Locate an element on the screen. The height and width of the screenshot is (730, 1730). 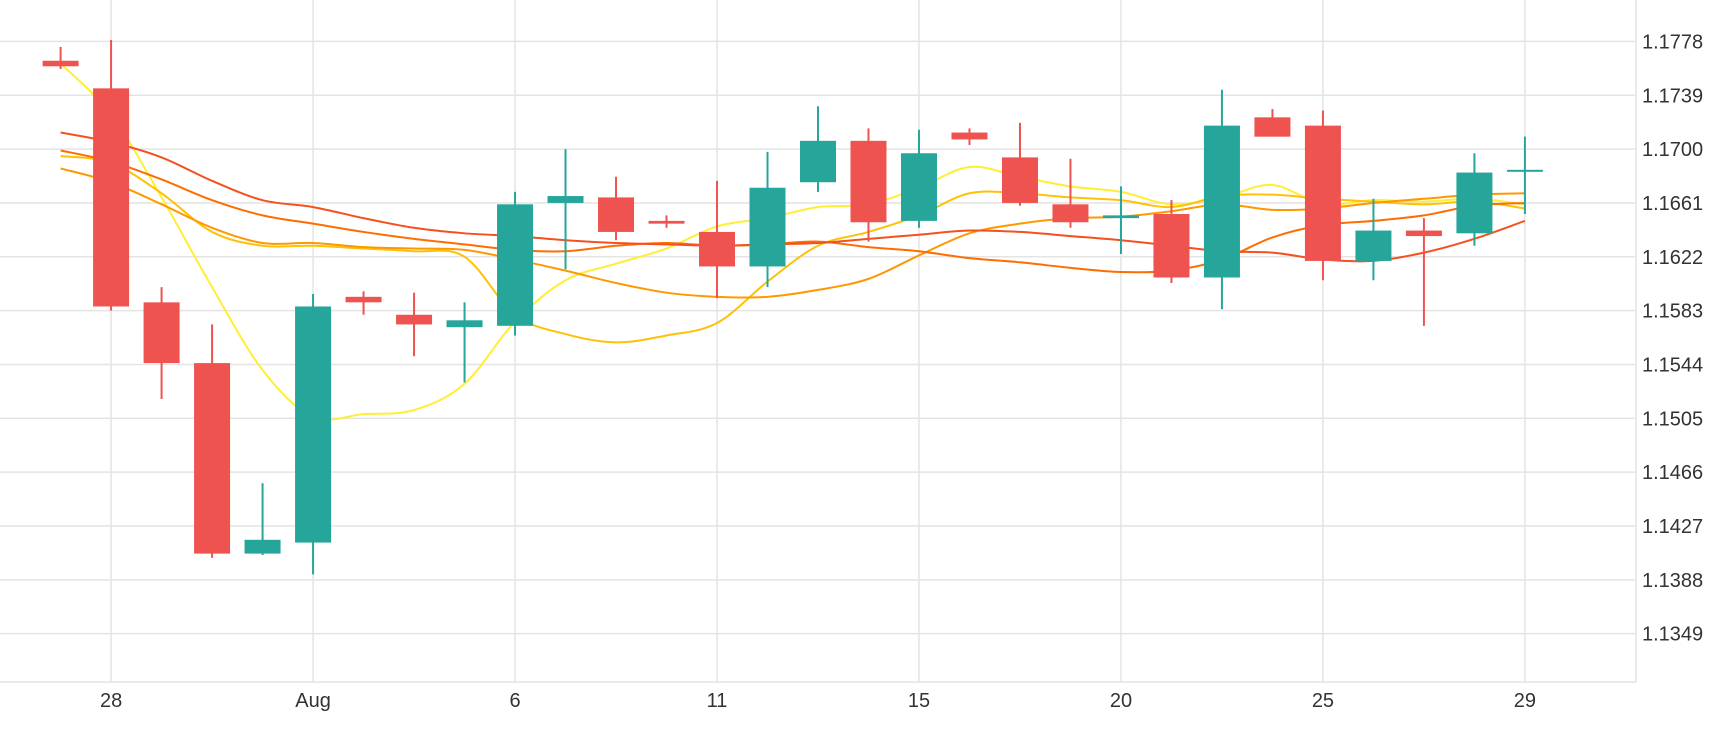
y-tick-label: 1.1700 is located at coordinates (1672, 150).